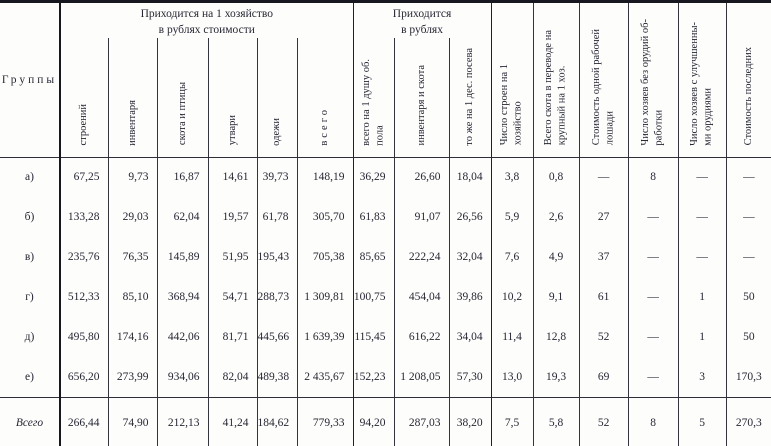  Describe the element at coordinates (373, 177) in the screenshot. I see `table-cell: 36,29` at that location.